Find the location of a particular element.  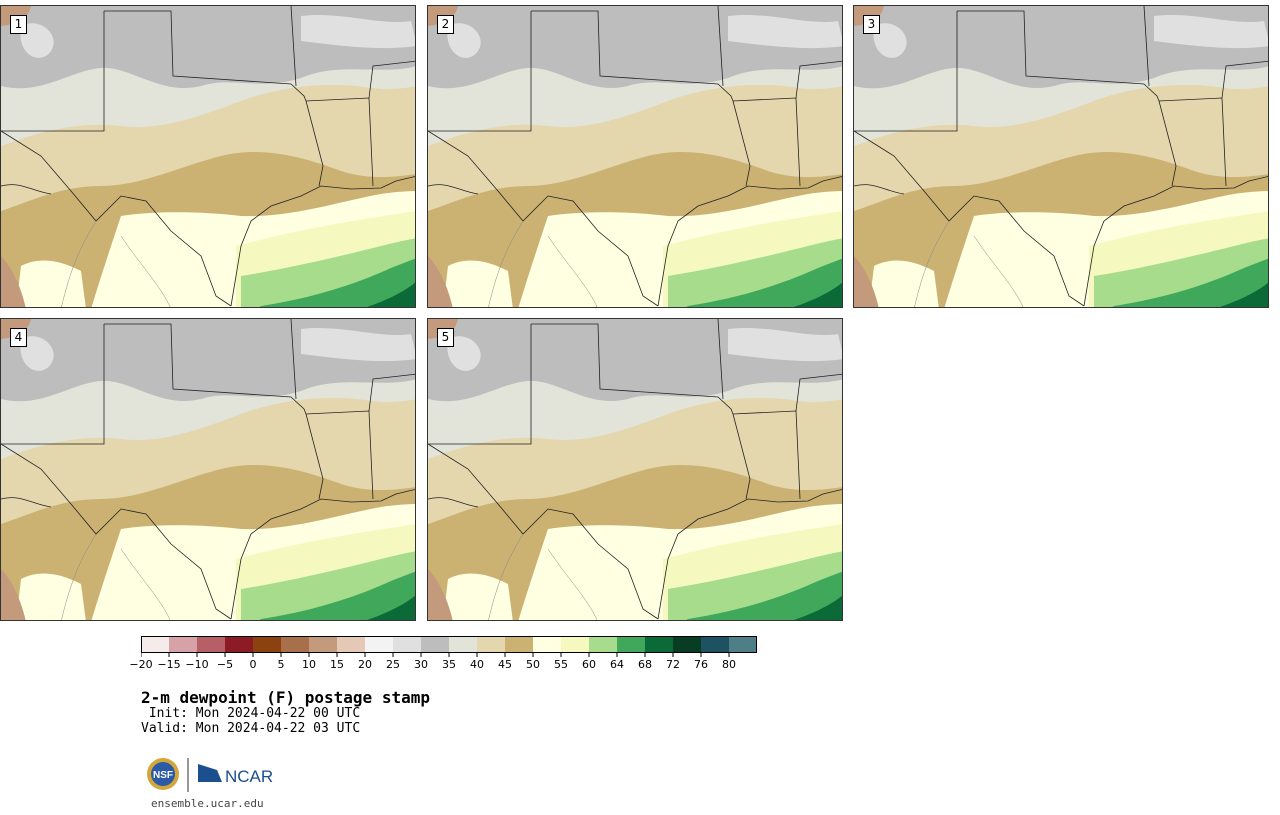

colorbar-tick-label: 76 is located at coordinates (701, 664).